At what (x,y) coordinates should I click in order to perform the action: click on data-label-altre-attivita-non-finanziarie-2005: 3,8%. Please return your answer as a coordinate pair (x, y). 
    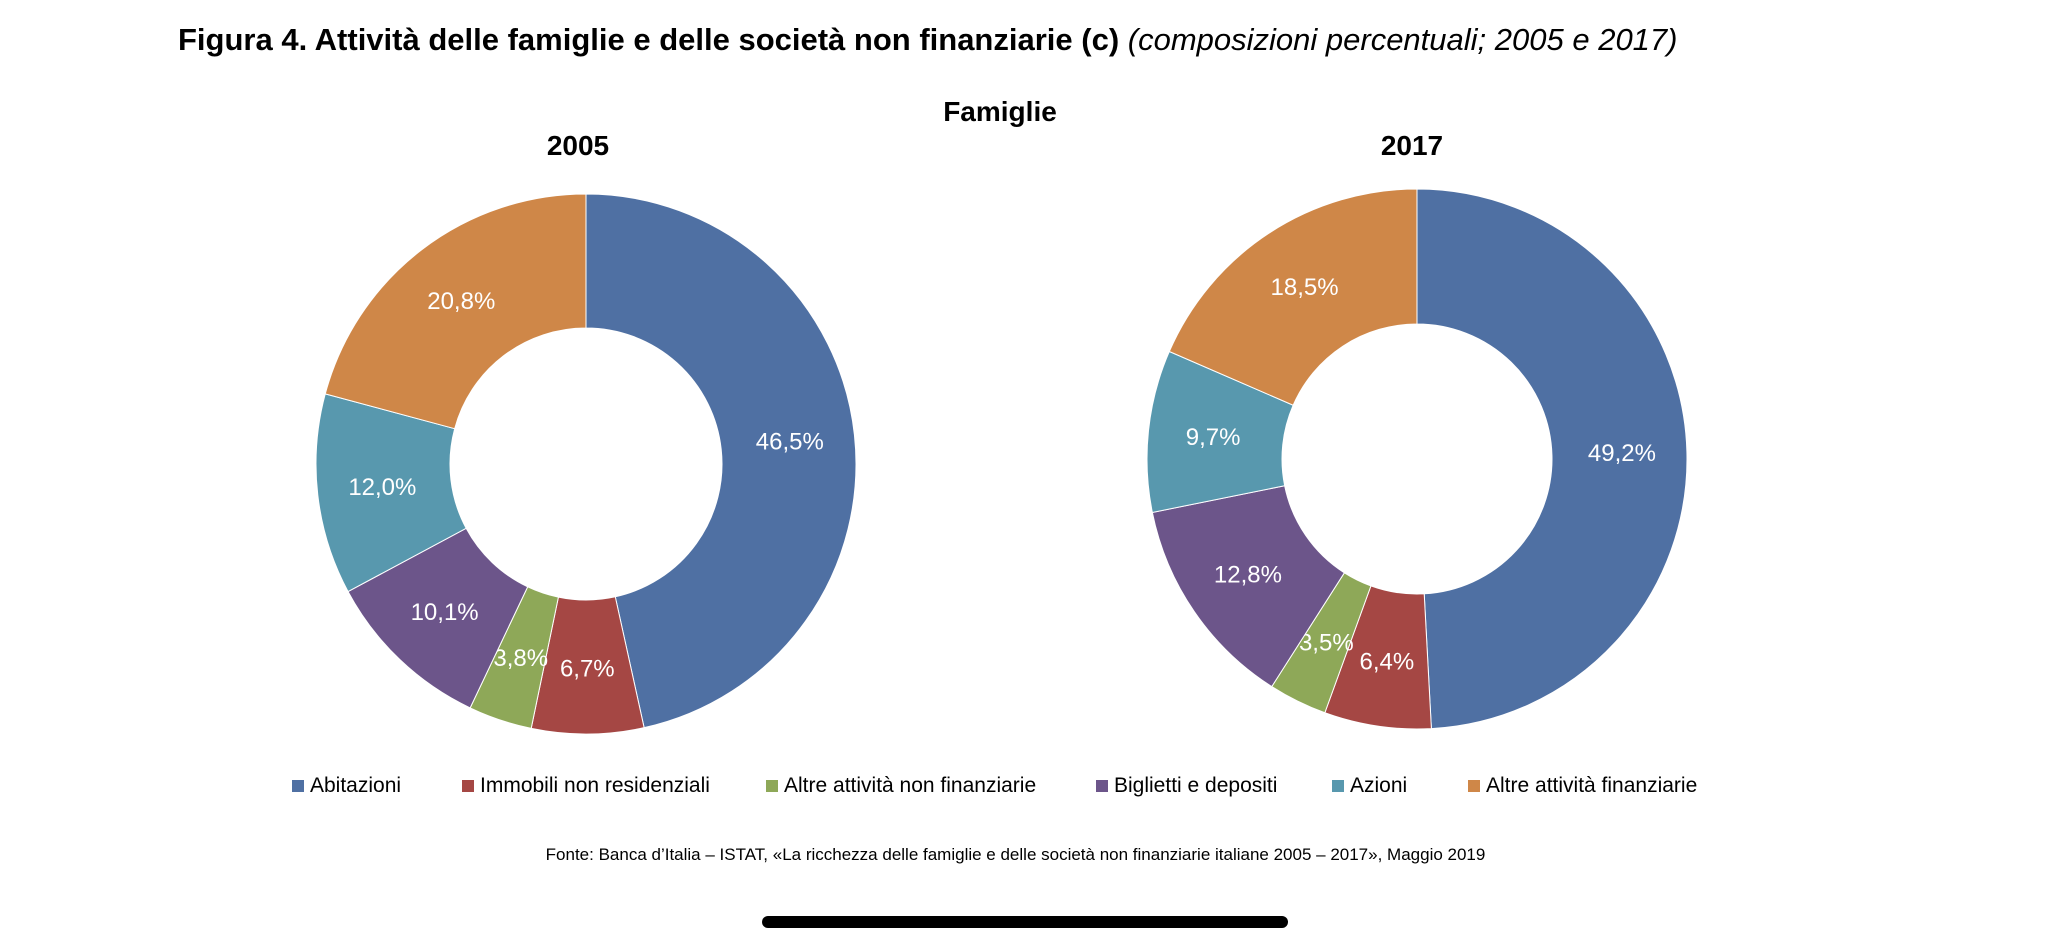
    Looking at the image, I should click on (520, 658).